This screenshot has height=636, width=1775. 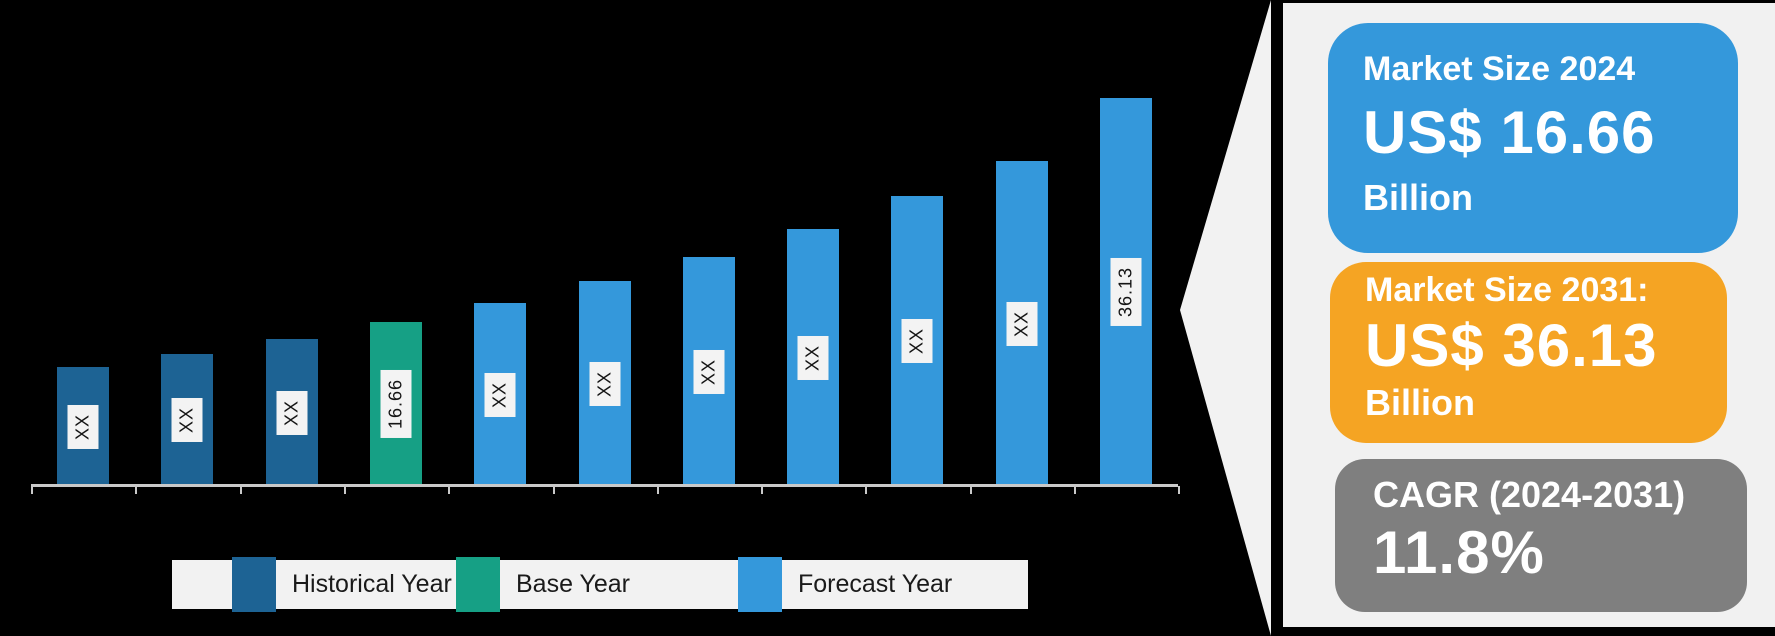 I want to click on bar-historical-1: XX, so click(x=83, y=426).